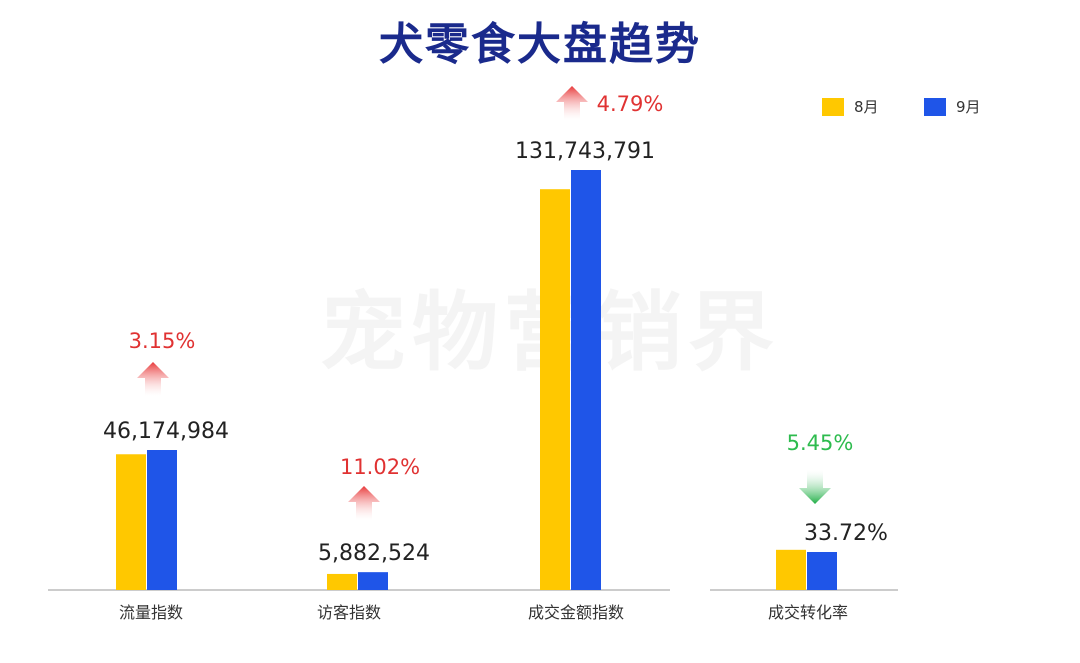  I want to click on value-label-3: 33.72%, so click(846, 533).